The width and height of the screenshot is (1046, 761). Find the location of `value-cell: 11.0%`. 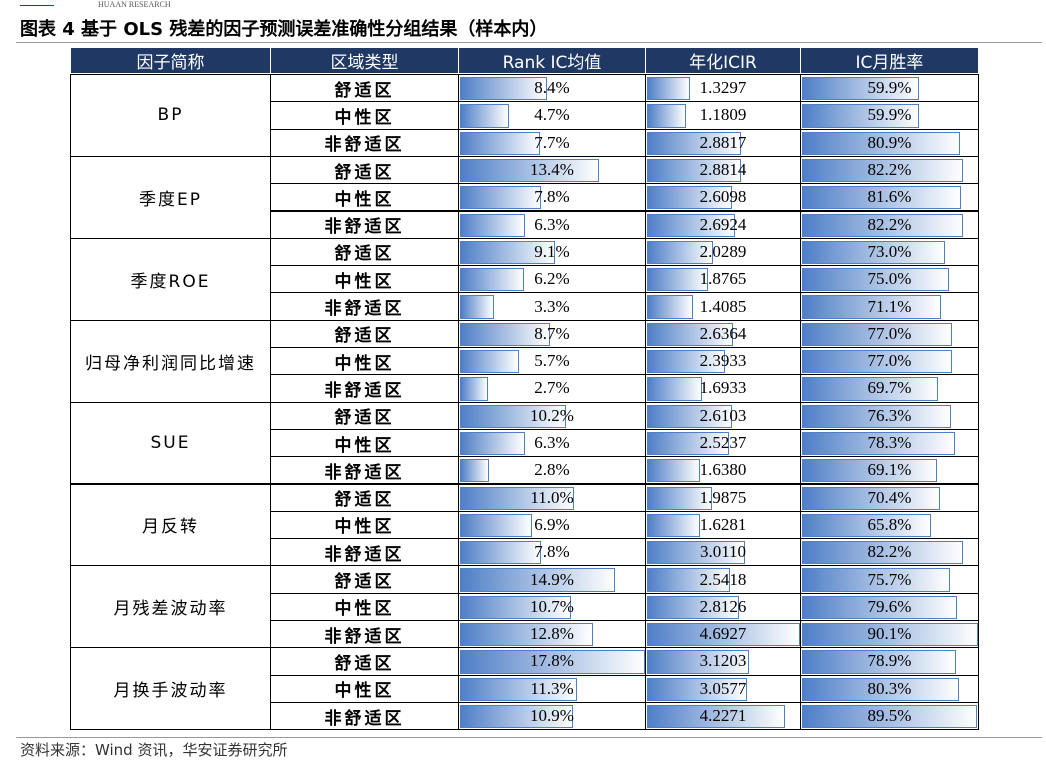

value-cell: 11.0% is located at coordinates (552, 497).